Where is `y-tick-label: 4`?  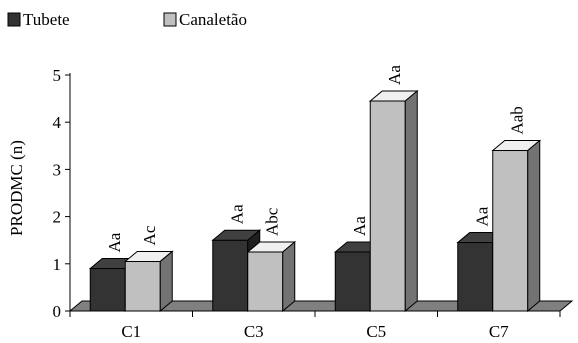
y-tick-label: 4 is located at coordinates (57, 122).